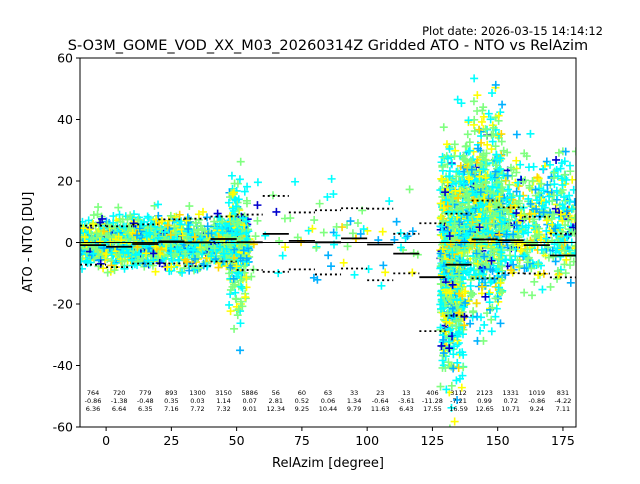  I want to click on bin-count: 33, so click(354, 393).